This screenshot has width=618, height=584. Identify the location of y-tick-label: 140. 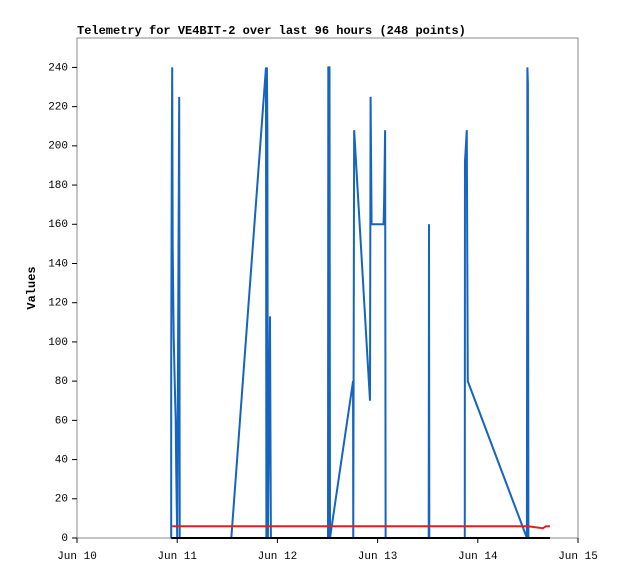
(58, 264).